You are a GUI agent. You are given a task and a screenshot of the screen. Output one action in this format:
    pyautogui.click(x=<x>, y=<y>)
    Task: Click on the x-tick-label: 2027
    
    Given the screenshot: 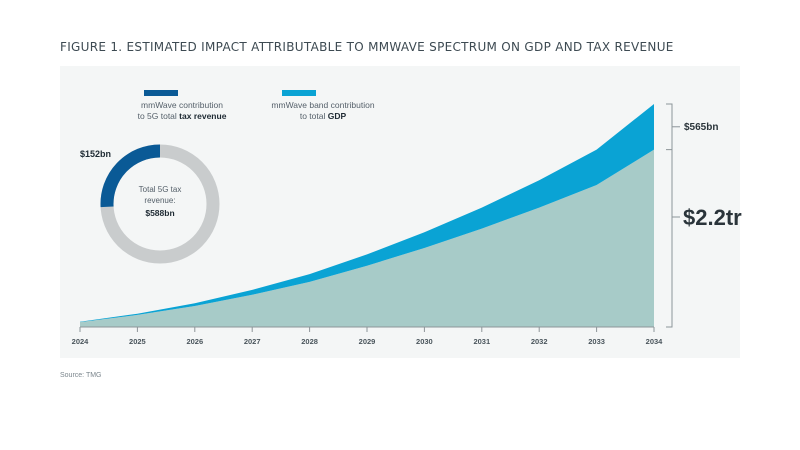 What is the action you would take?
    pyautogui.click(x=252, y=341)
    